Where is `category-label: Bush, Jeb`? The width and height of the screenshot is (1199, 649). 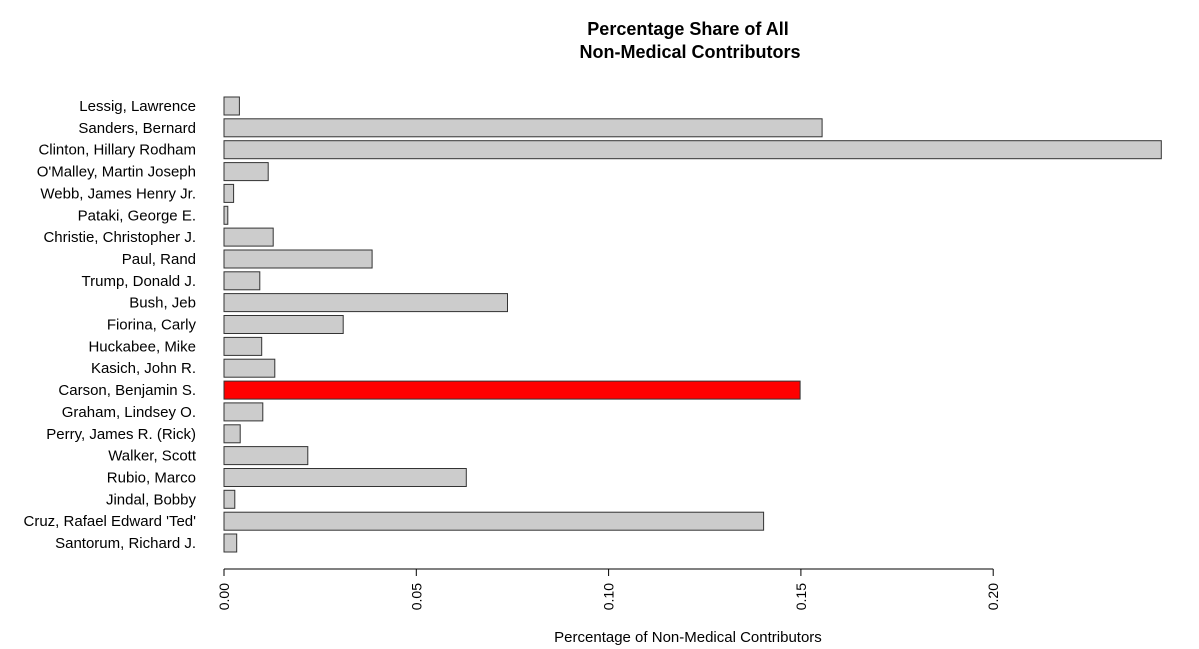
category-label: Bush, Jeb is located at coordinates (162, 303).